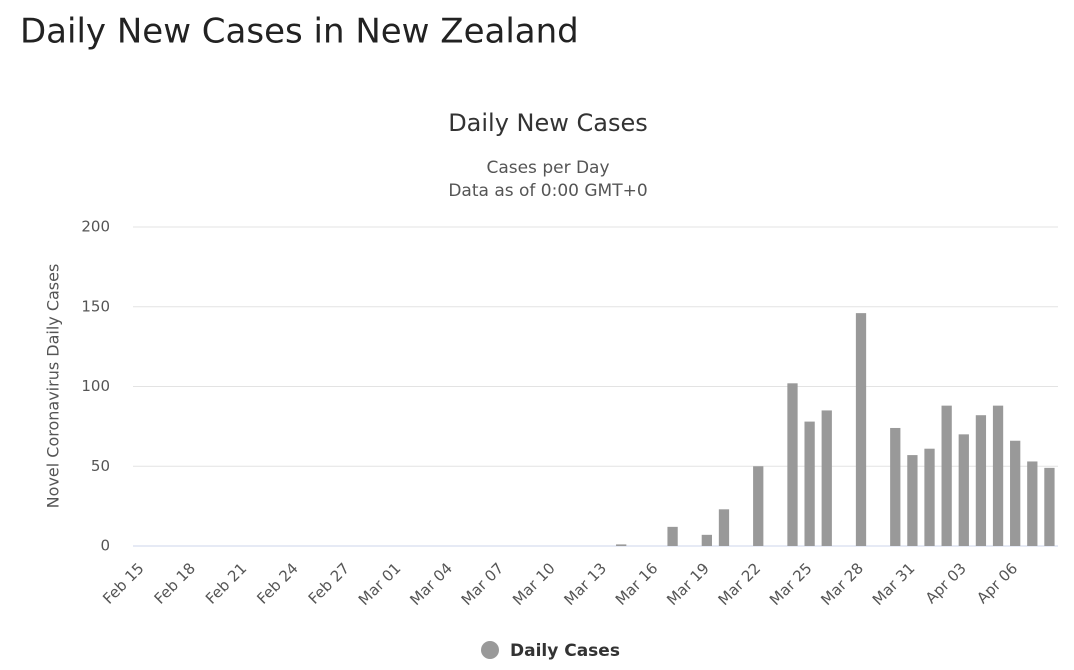 The image size is (1074, 670). I want to click on x-tick-label: Mar 19, so click(688, 584).